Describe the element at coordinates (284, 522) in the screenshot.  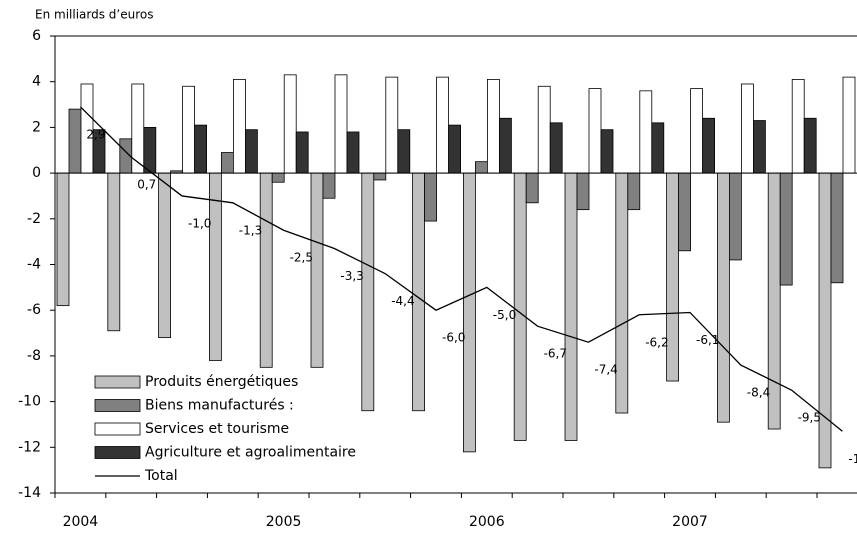
I see `x-tick-label: 2005` at that location.